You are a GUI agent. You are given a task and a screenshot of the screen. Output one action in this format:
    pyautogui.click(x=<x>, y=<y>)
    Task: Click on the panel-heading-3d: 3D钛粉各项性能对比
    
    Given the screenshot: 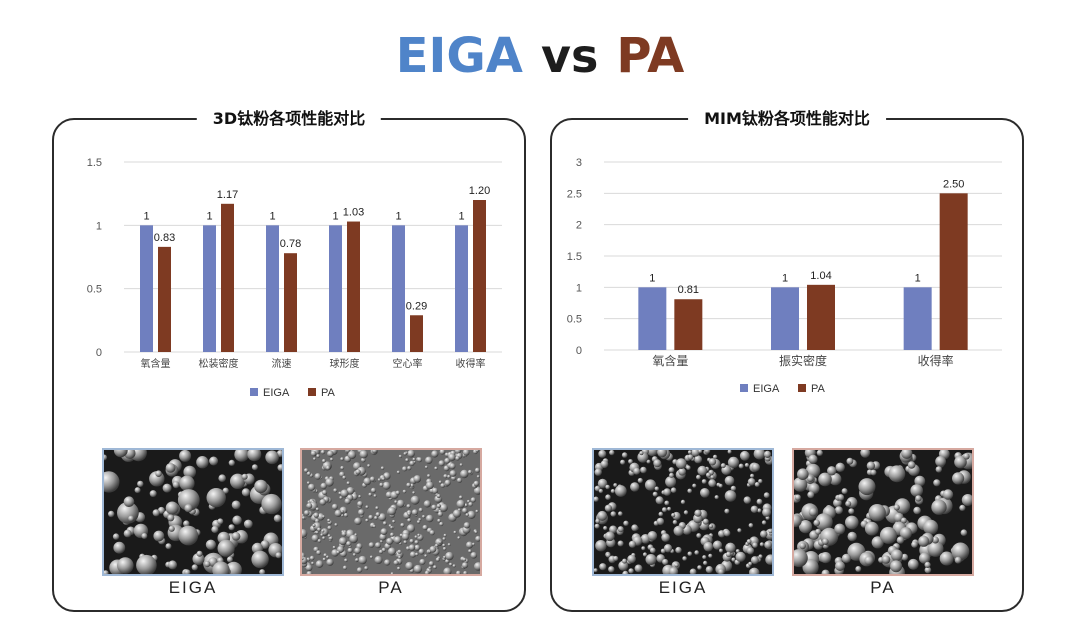 What is the action you would take?
    pyautogui.click(x=289, y=119)
    